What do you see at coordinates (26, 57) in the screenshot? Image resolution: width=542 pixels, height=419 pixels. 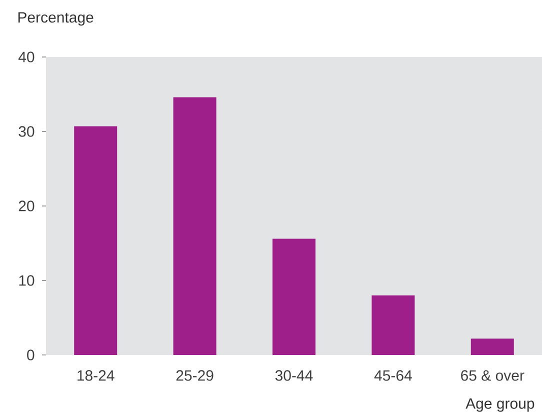 I see `y-tick-label: 40` at bounding box center [26, 57].